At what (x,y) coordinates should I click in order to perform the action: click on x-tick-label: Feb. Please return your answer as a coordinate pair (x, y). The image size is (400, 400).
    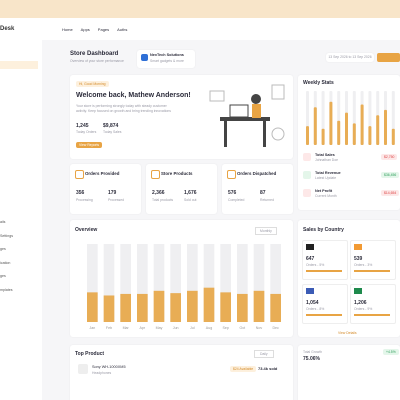
    Looking at the image, I should click on (109, 328).